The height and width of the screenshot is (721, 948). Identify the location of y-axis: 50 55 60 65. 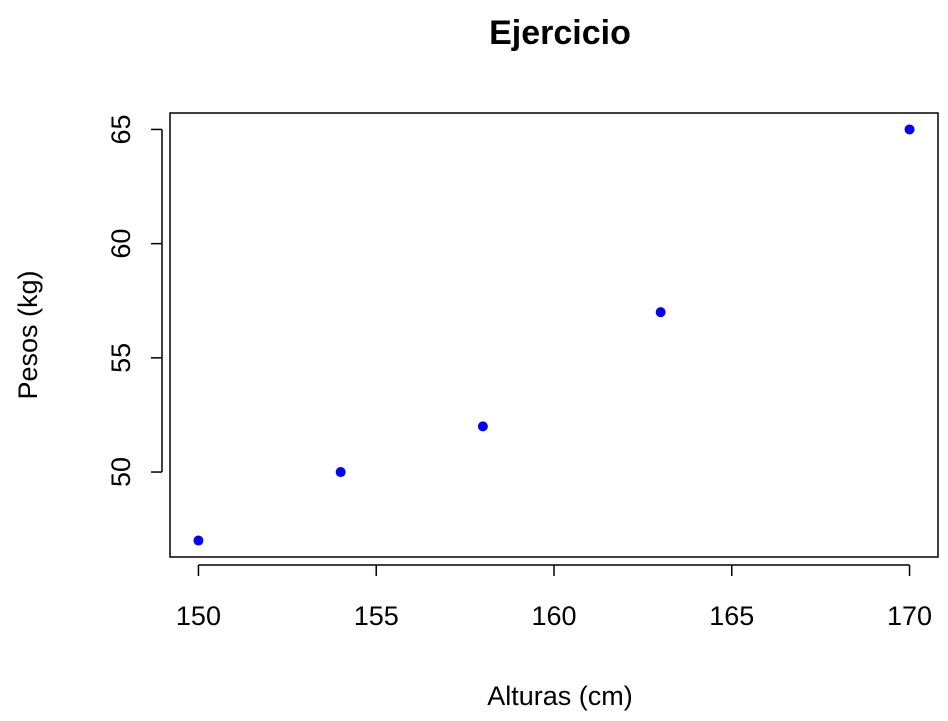
(134, 300).